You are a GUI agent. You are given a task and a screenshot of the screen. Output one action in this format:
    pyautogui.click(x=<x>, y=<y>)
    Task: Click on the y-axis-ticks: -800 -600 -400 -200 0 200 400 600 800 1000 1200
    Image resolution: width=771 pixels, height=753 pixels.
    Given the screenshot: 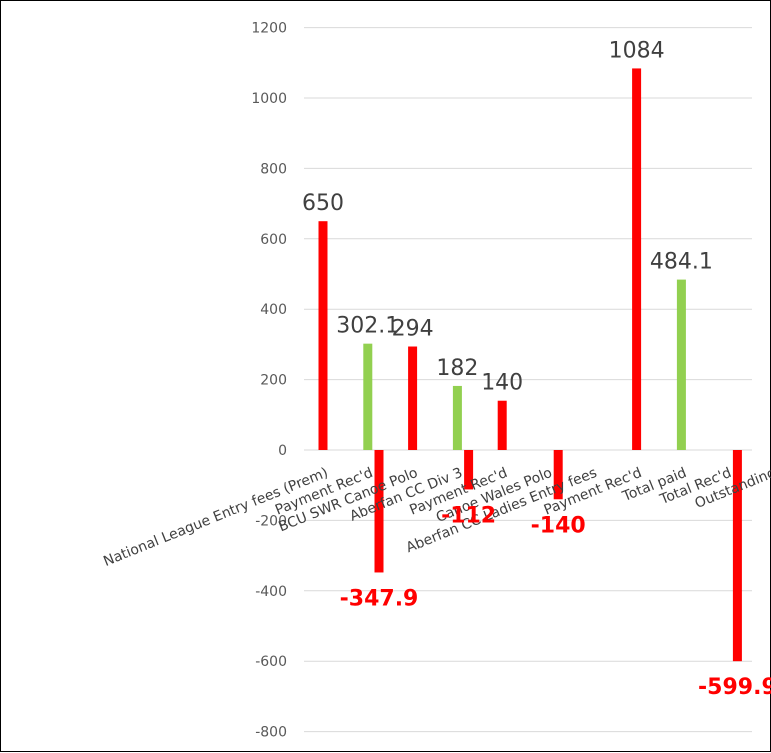 What is the action you would take?
    pyautogui.click(x=269, y=381)
    